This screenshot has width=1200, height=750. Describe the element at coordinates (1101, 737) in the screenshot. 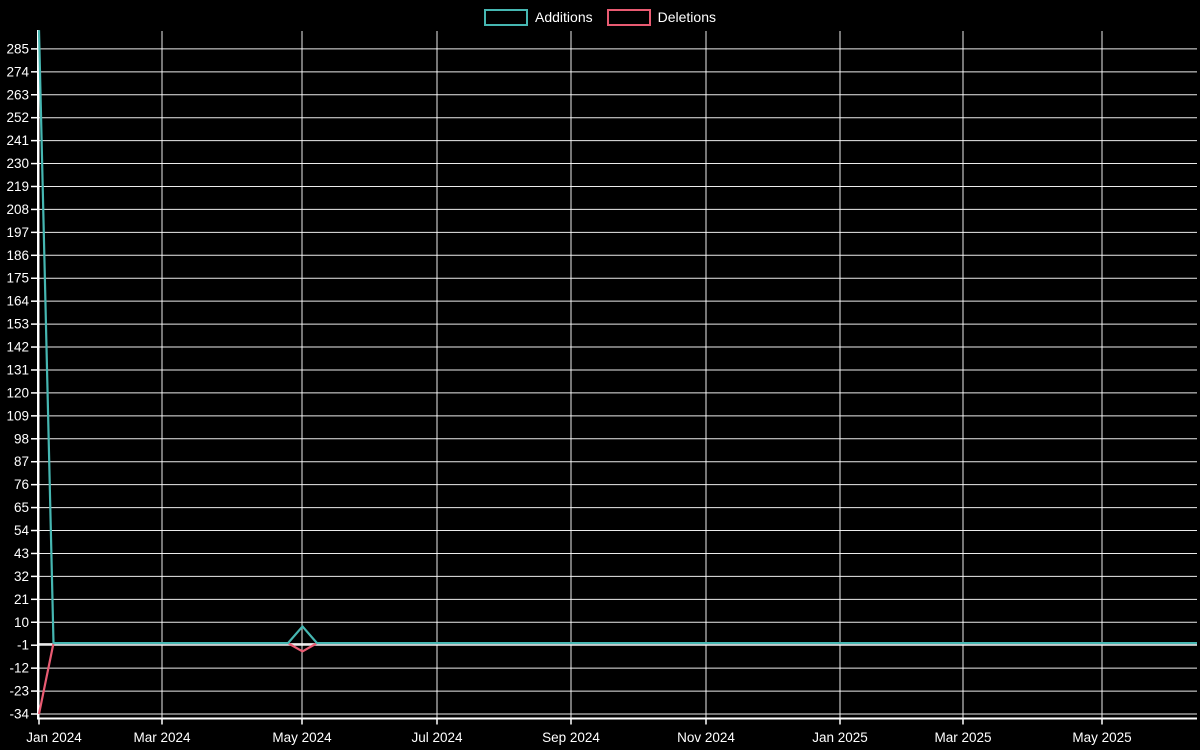

I see `x-tick-label: May 2025` at that location.